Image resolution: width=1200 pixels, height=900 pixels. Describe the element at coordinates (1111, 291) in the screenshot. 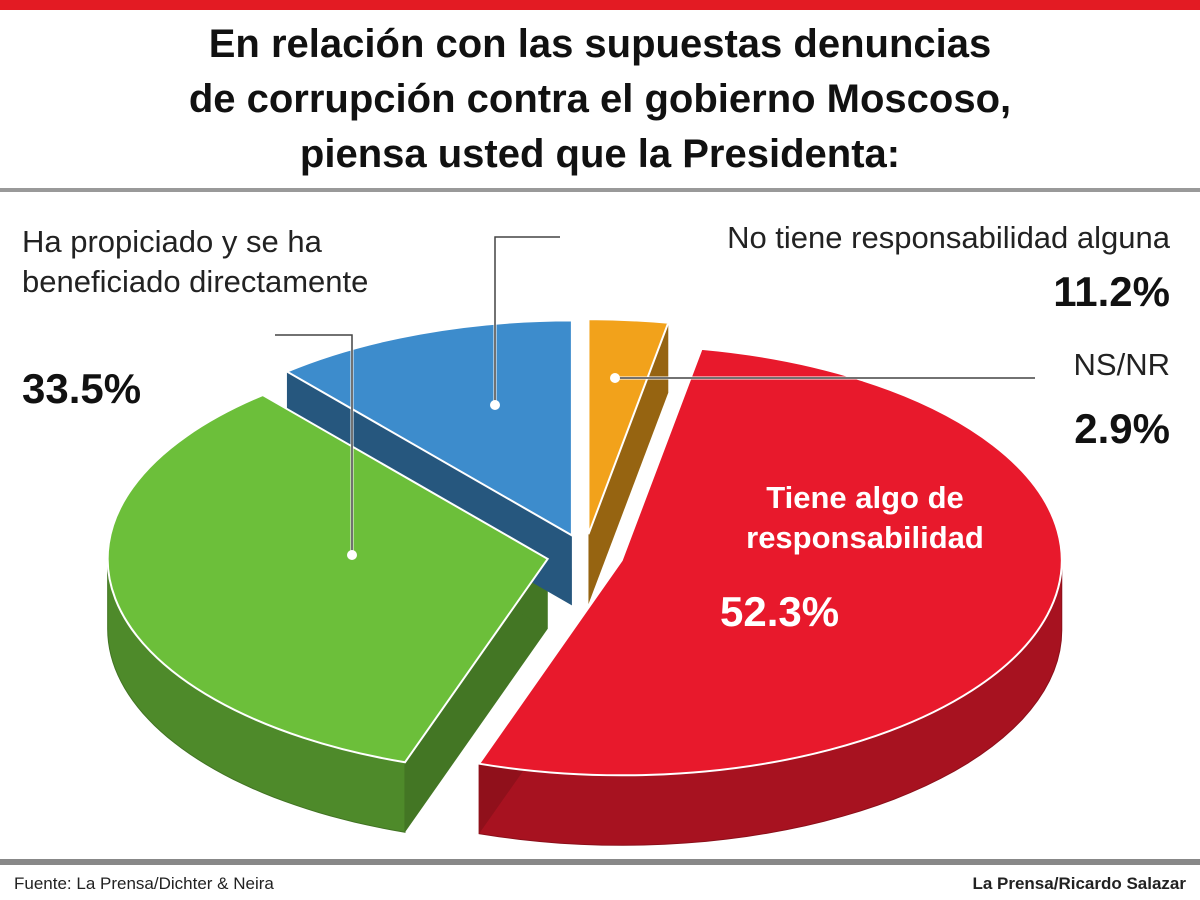

I see `value-label: 11.2%` at that location.